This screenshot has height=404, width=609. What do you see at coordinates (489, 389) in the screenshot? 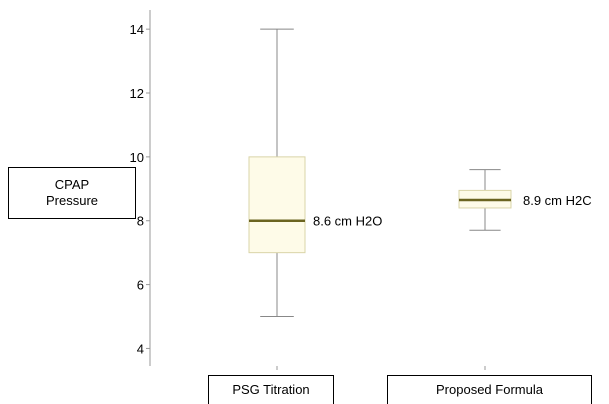
I see `category-label-proposed-formula: Proposed Formula` at bounding box center [489, 389].